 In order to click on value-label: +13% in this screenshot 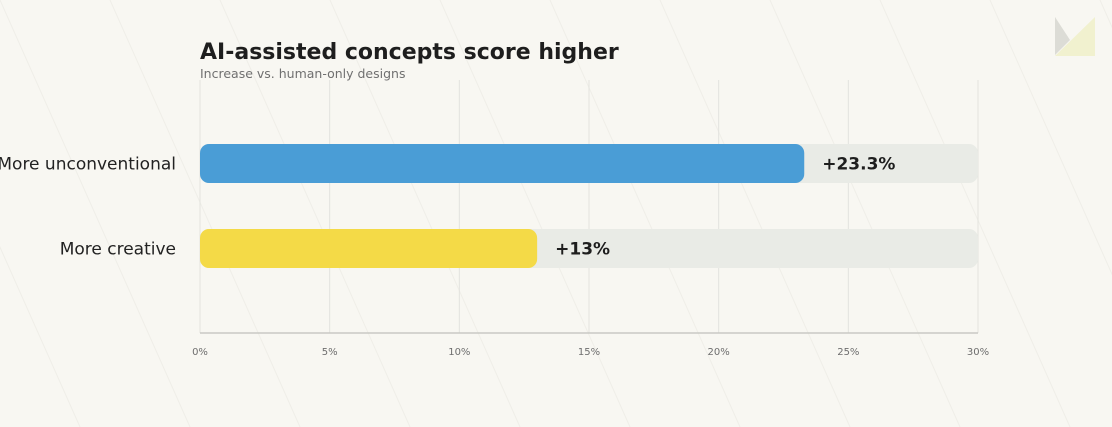, I will do `click(582, 250)`.